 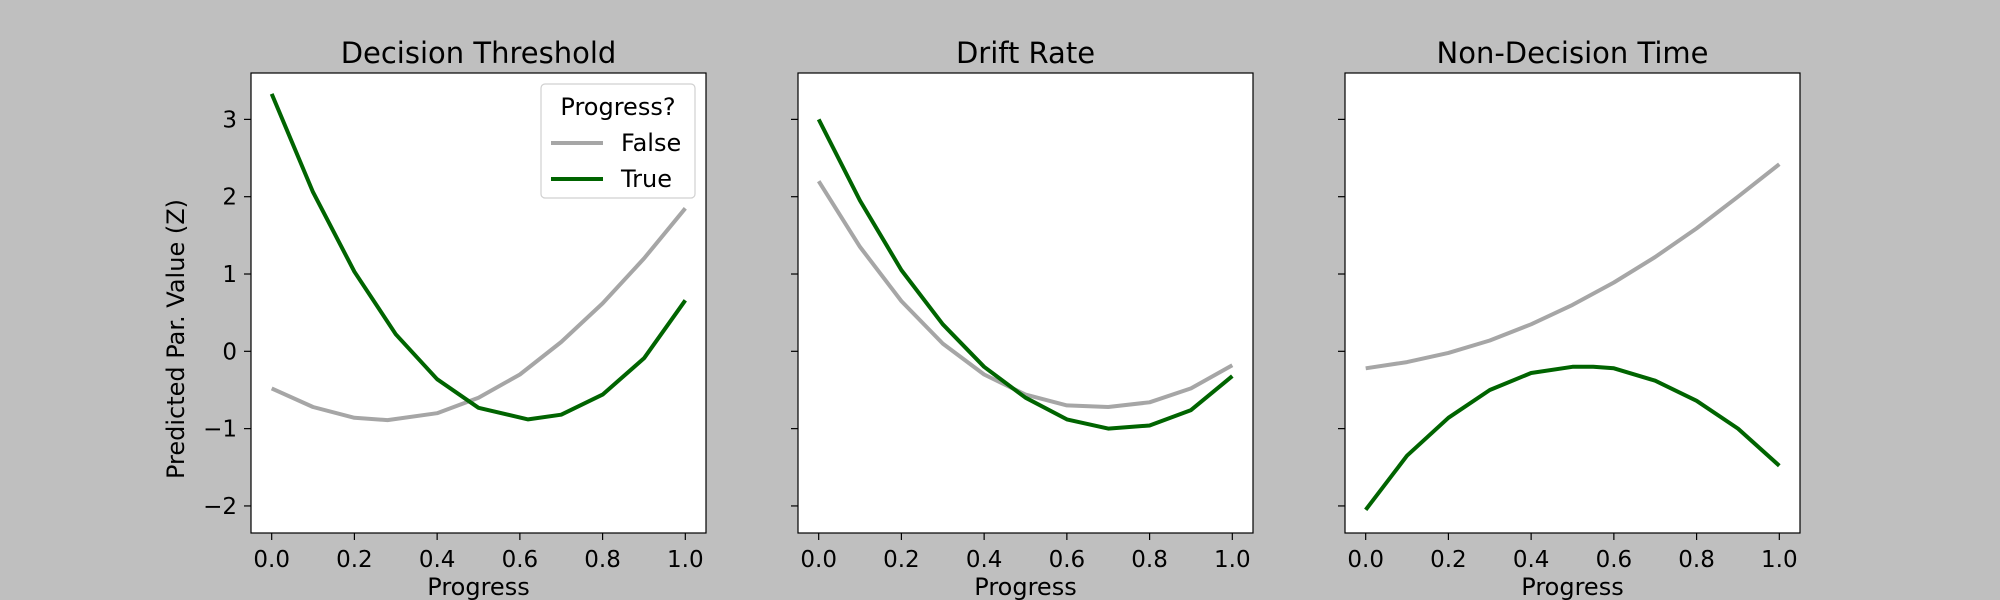 What do you see at coordinates (646, 179) in the screenshot?
I see `legend-label-true: True` at bounding box center [646, 179].